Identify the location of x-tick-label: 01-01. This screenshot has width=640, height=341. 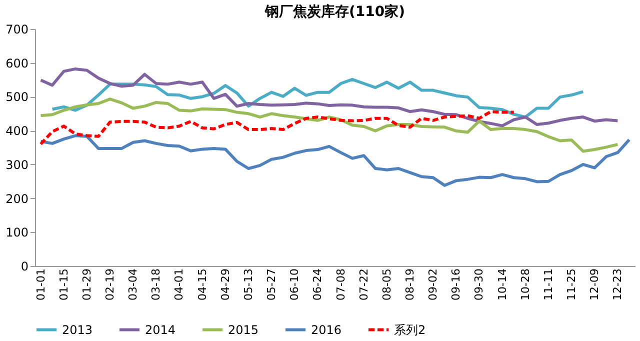
(41, 284).